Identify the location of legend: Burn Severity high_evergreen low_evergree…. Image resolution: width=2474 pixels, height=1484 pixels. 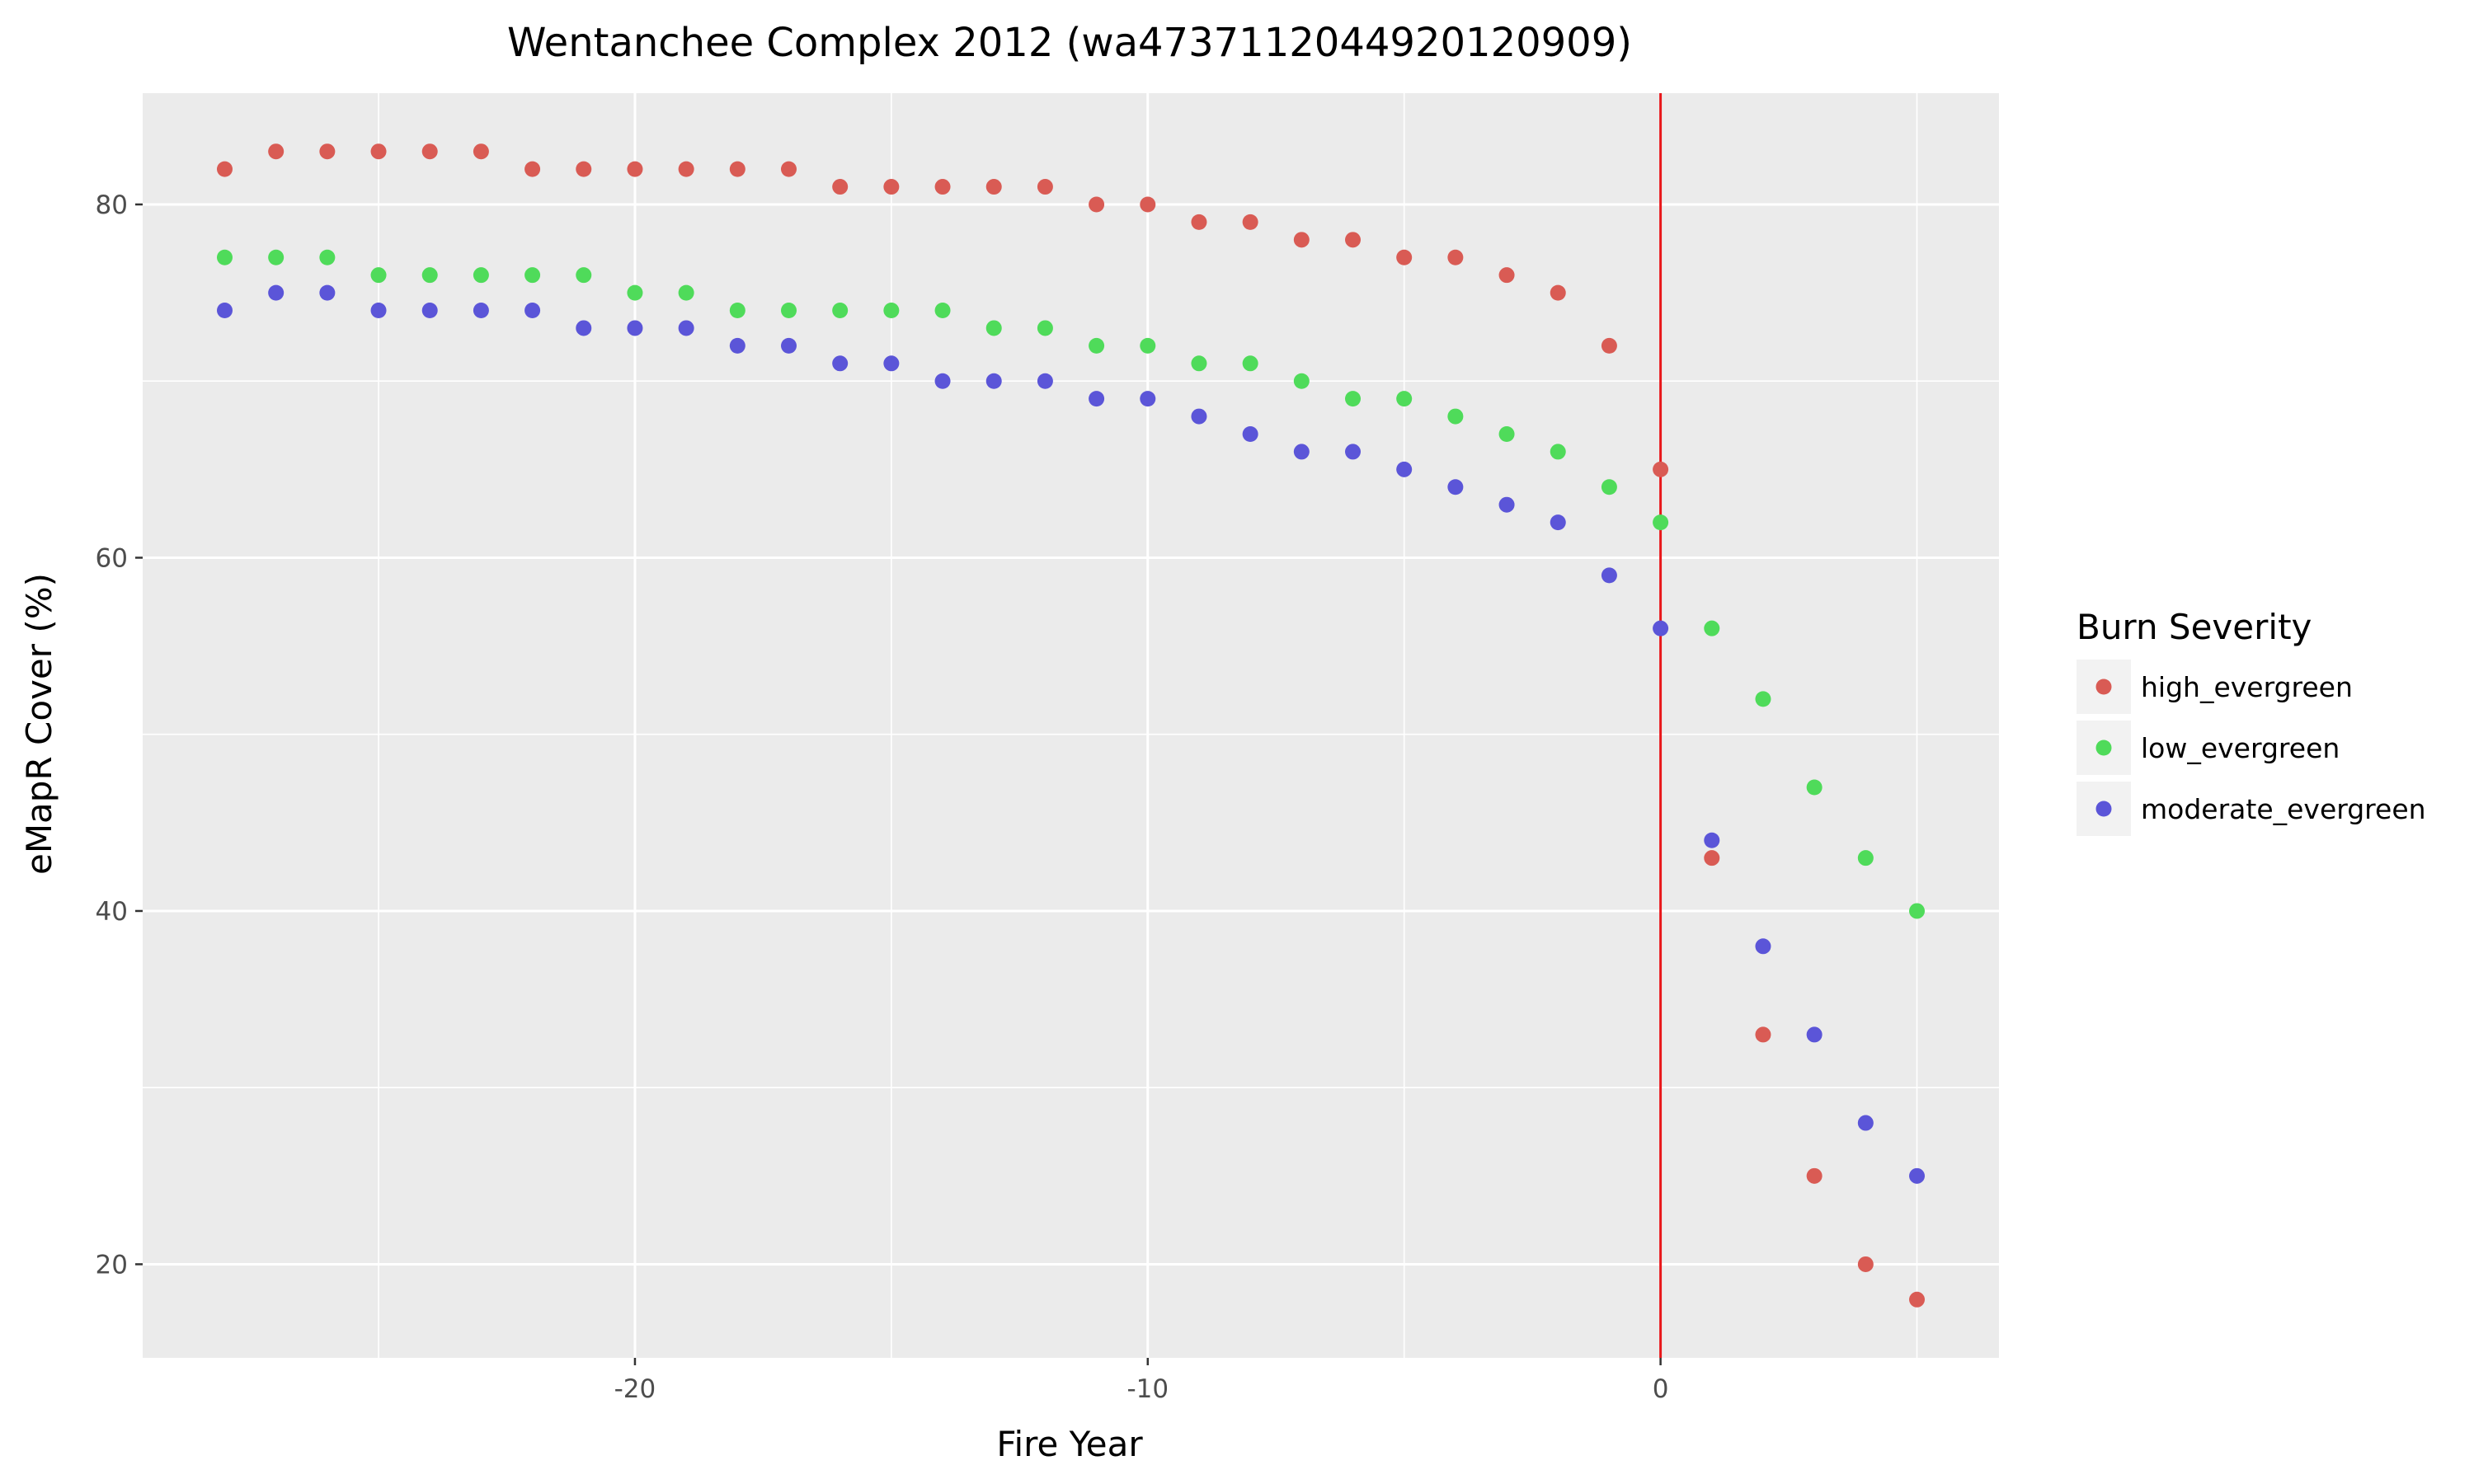
(2251, 721).